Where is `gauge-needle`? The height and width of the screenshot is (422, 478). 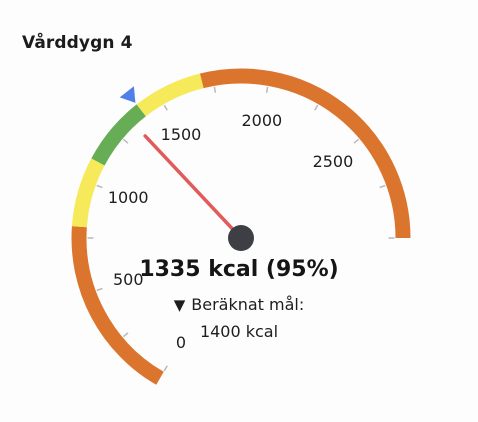 gauge-needle is located at coordinates (193, 187).